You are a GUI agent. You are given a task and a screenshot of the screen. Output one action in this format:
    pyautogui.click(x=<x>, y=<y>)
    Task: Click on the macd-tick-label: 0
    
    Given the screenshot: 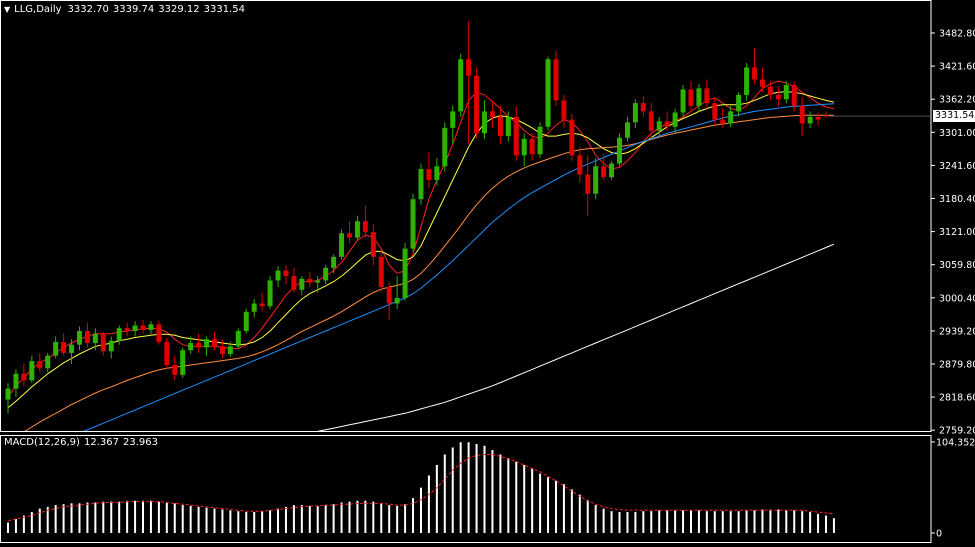 What is the action you would take?
    pyautogui.click(x=939, y=534)
    